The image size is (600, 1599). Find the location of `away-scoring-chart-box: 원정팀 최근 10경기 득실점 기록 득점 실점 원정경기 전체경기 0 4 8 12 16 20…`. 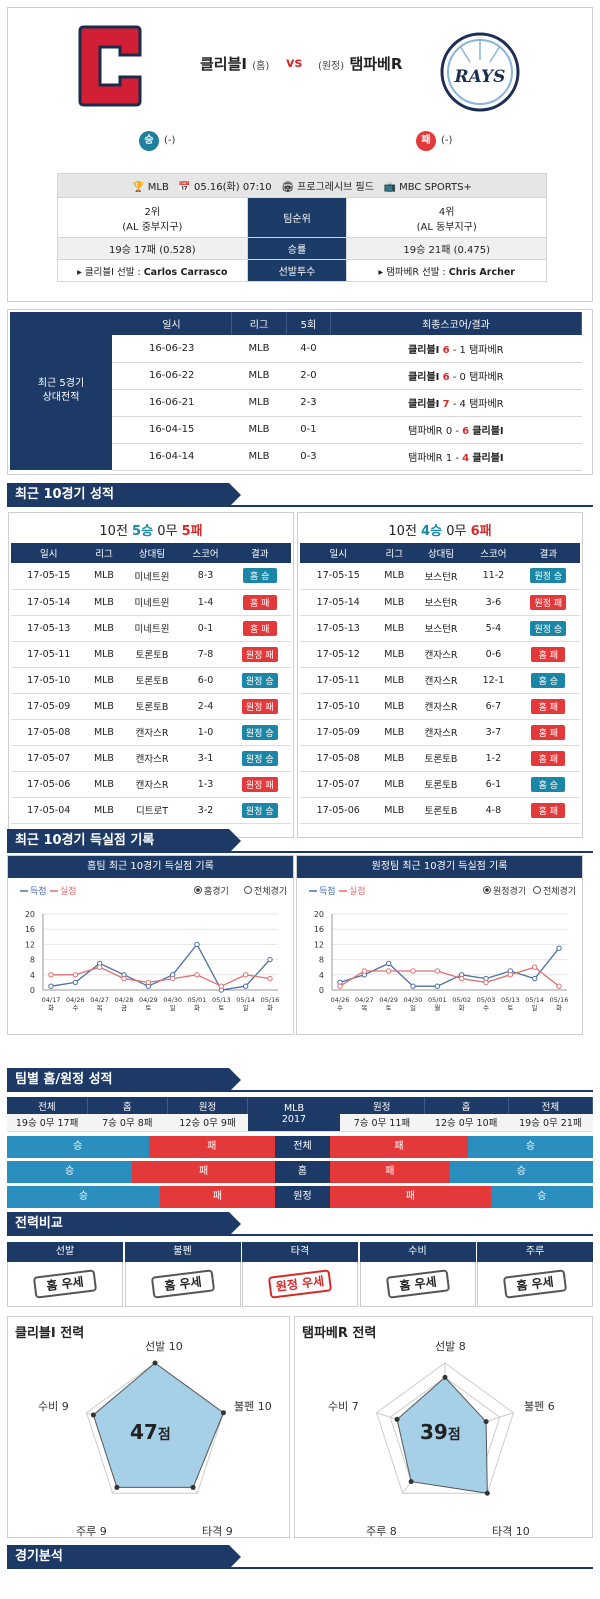

away-scoring-chart-box: 원정팀 최근 10경기 득실점 기록 득점 실점 원정경기 전체경기 0 4 8 12 16 20… is located at coordinates (439, 945).